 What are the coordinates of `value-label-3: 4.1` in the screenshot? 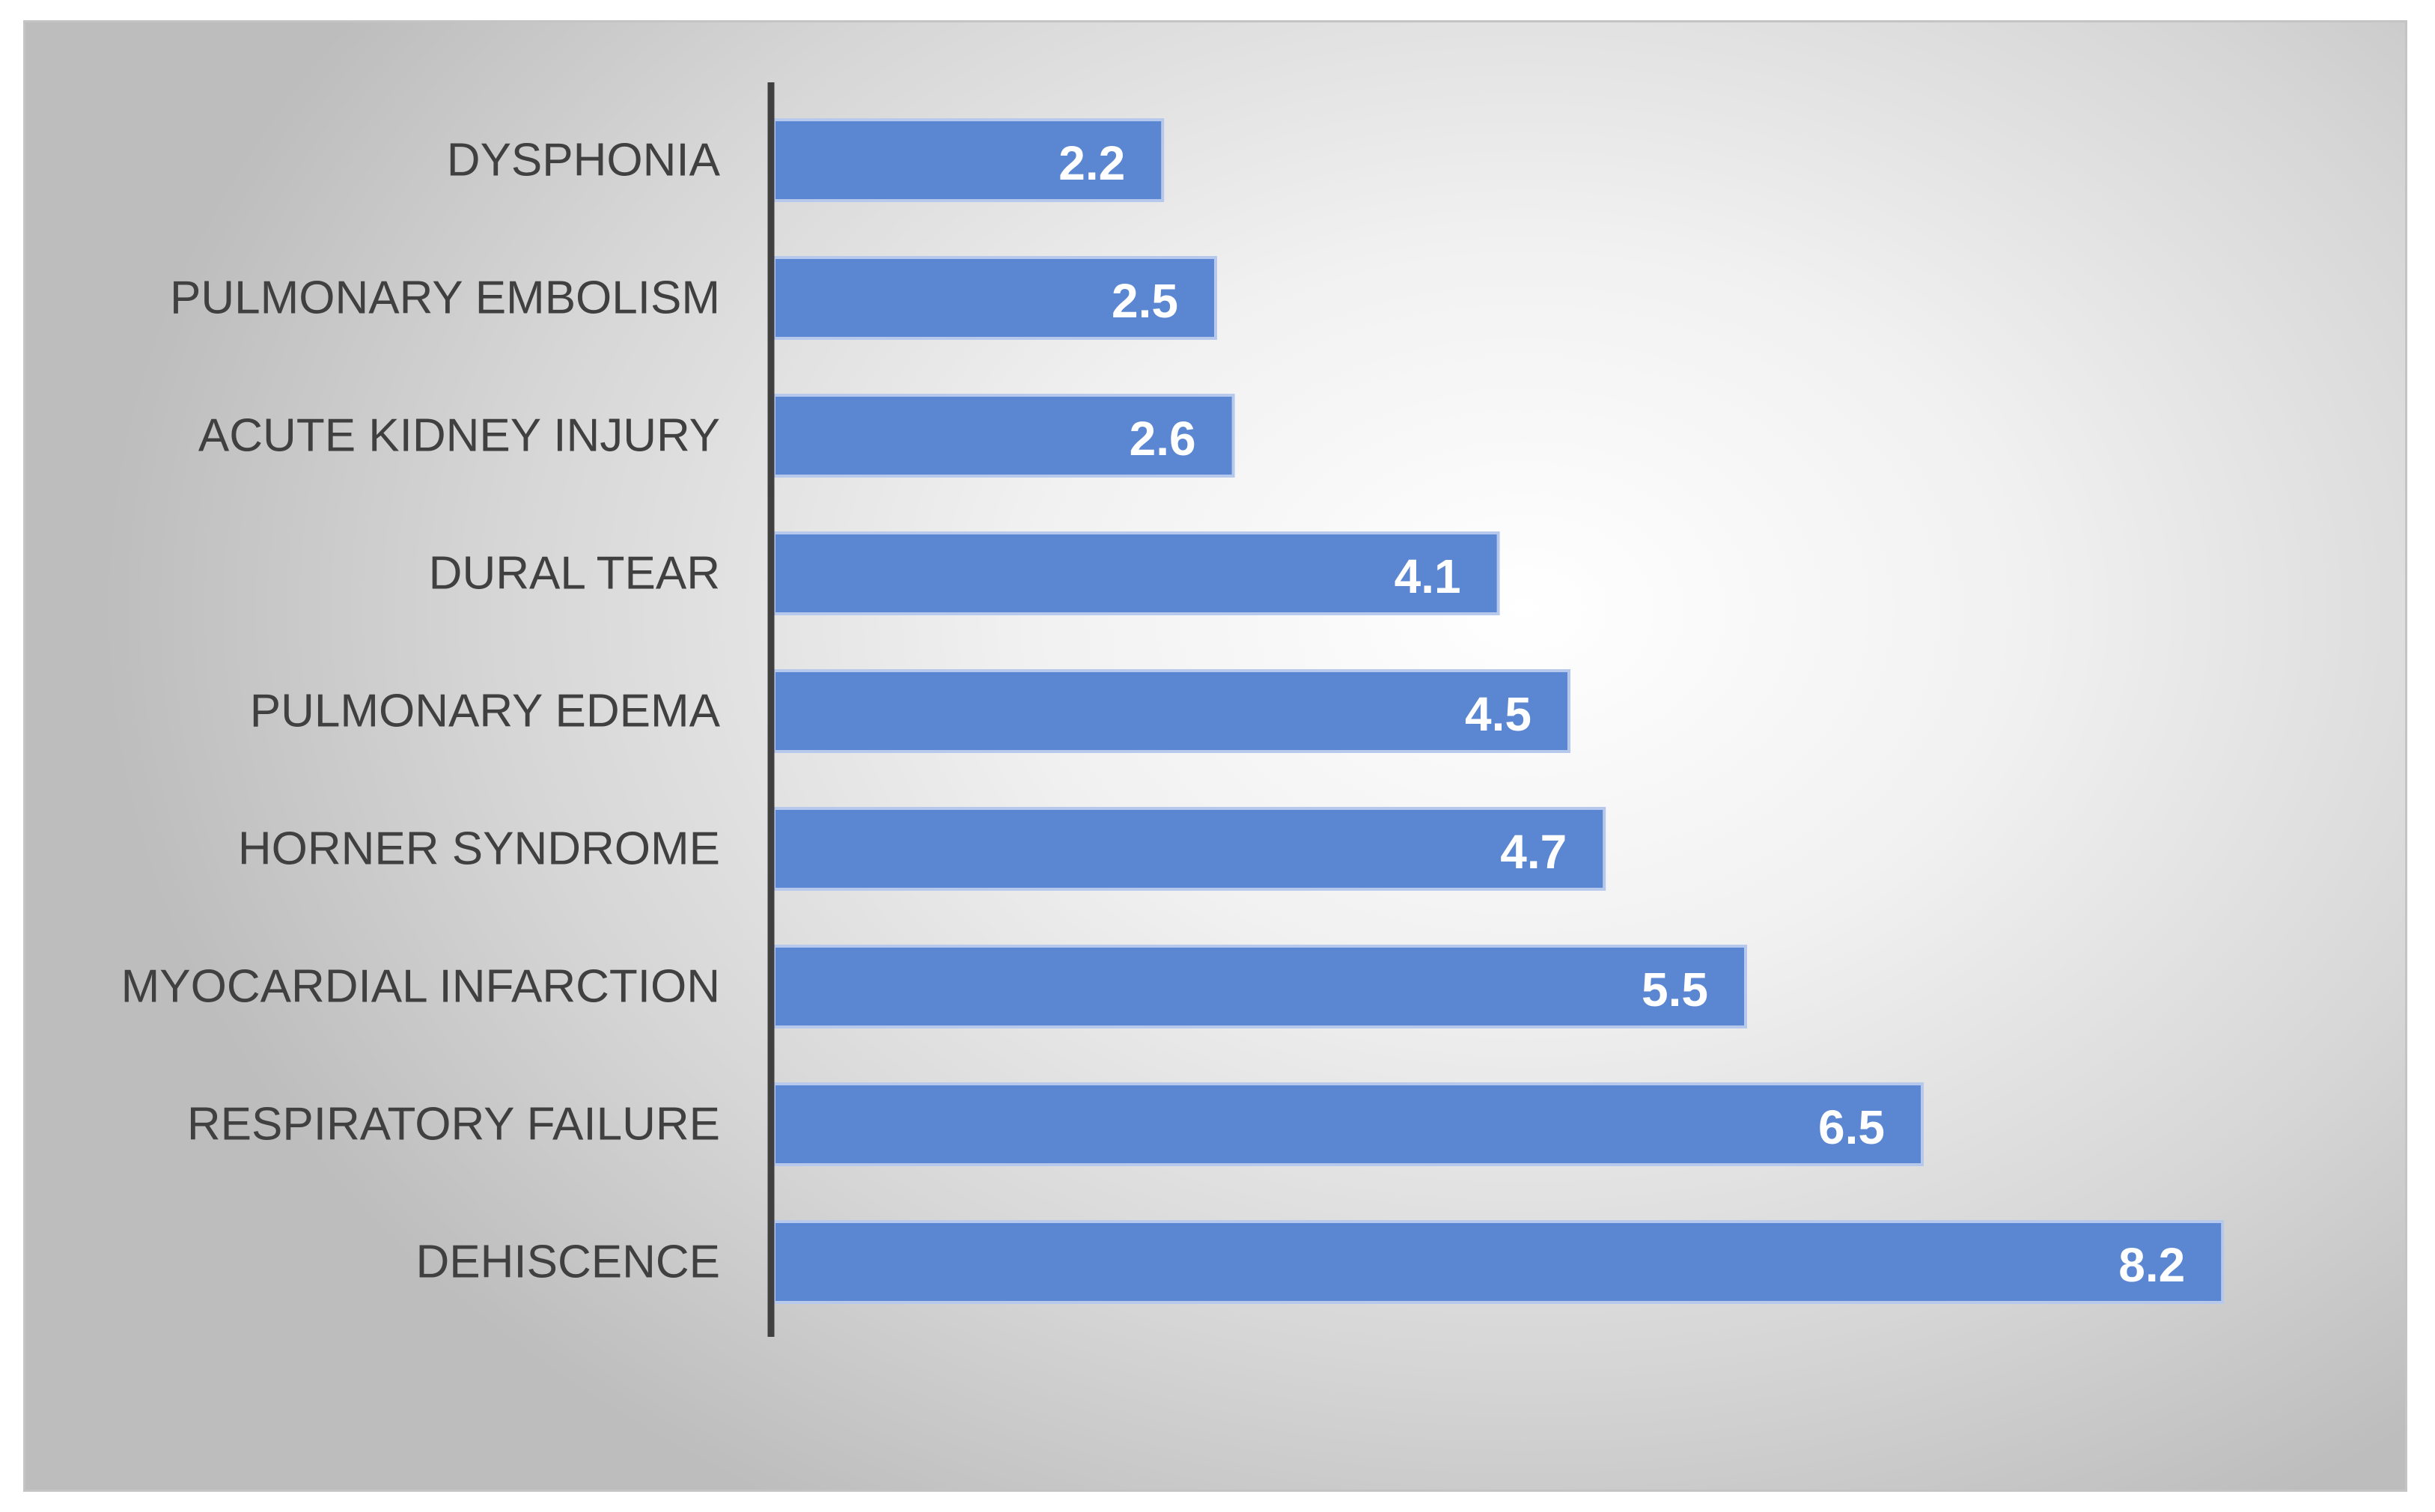 It's located at (1428, 576).